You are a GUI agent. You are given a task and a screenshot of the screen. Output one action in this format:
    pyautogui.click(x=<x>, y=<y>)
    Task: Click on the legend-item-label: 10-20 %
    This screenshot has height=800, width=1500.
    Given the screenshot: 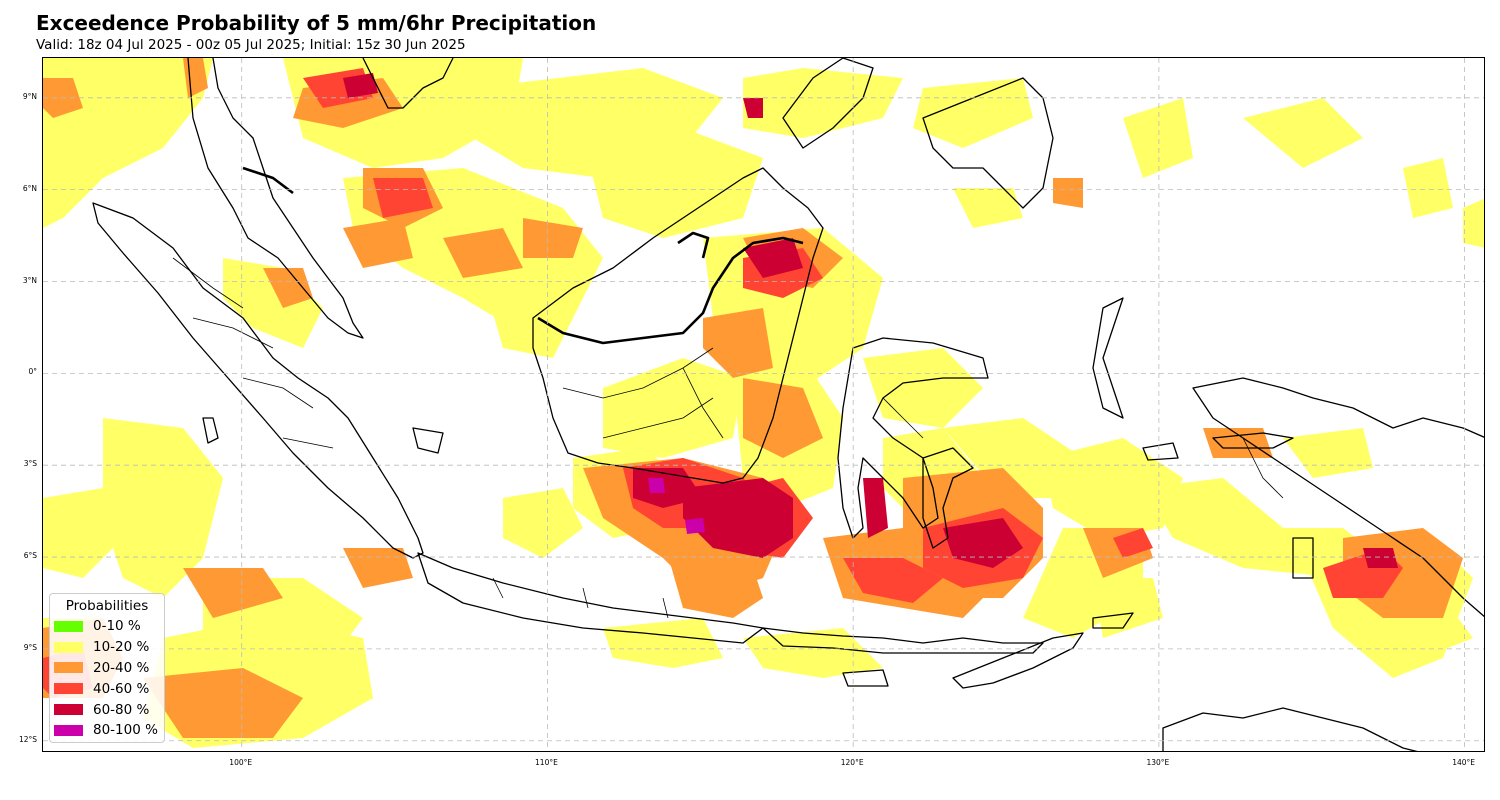 What is the action you would take?
    pyautogui.click(x=121, y=647)
    